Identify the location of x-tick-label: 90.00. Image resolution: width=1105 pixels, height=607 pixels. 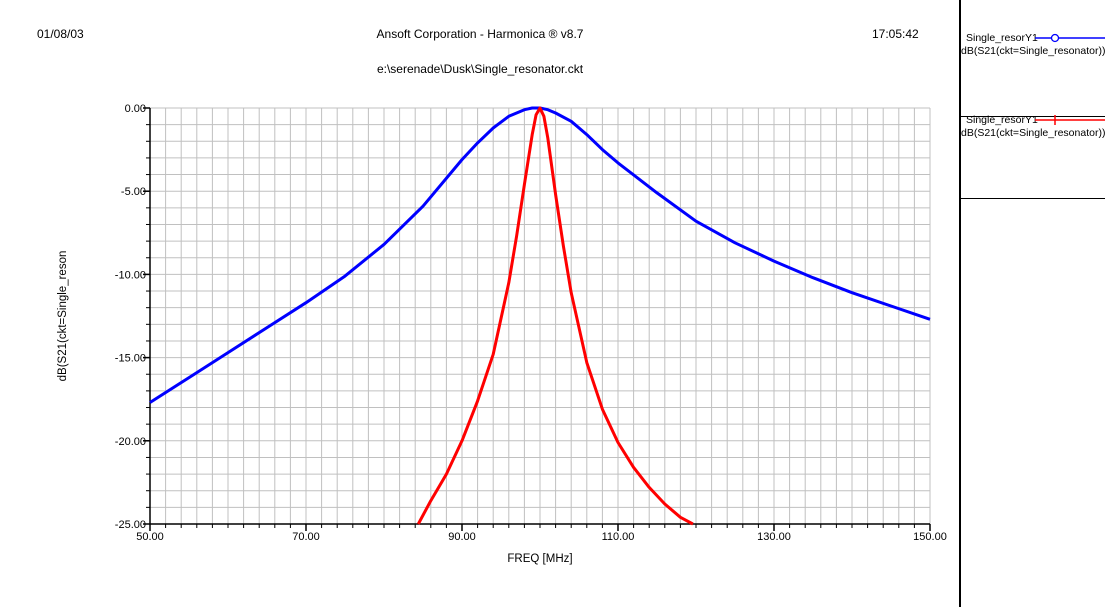
(462, 537).